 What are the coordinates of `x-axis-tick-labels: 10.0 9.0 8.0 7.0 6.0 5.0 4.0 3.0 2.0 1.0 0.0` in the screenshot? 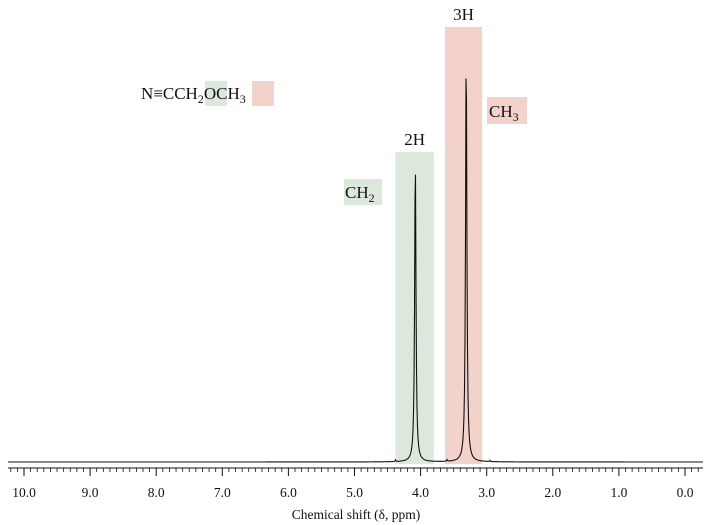 It's located at (353, 492).